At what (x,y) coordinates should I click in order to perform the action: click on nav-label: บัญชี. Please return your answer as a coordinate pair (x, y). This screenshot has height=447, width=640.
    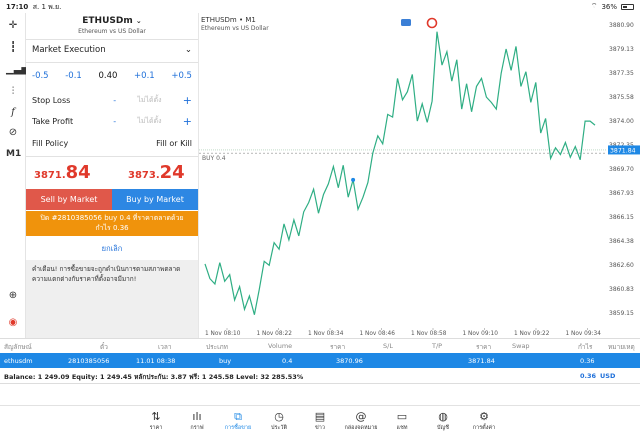
    Looking at the image, I should click on (443, 428).